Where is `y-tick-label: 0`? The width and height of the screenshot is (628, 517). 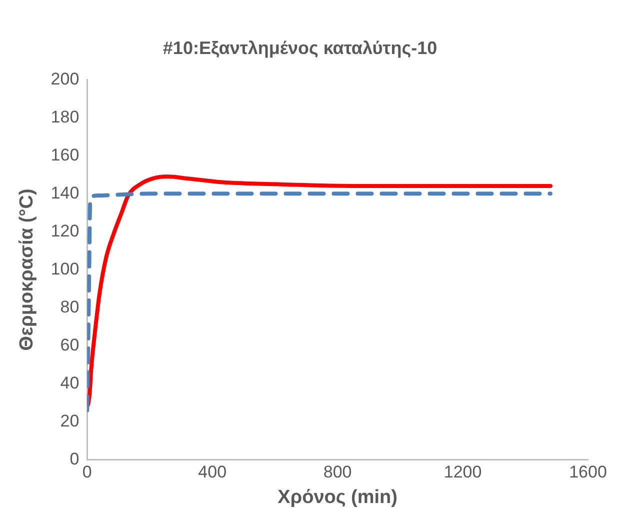
y-tick-label: 0 is located at coordinates (75, 458).